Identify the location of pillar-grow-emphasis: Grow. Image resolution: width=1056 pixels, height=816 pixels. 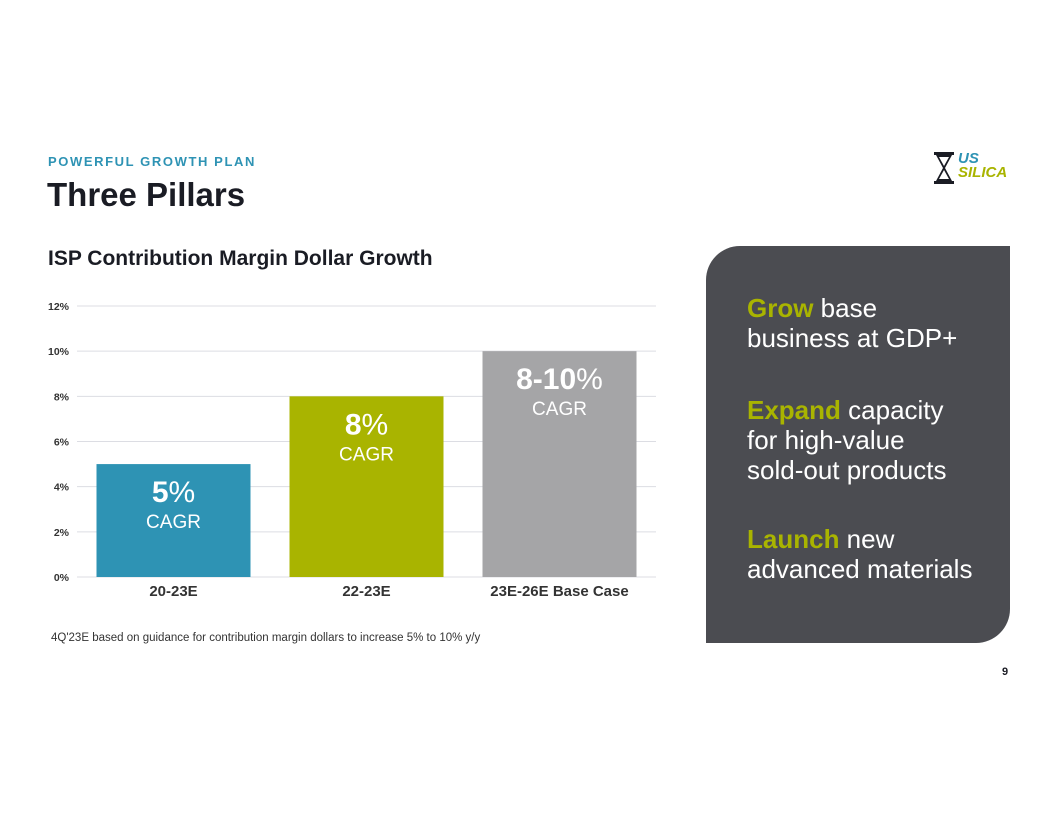
(780, 308).